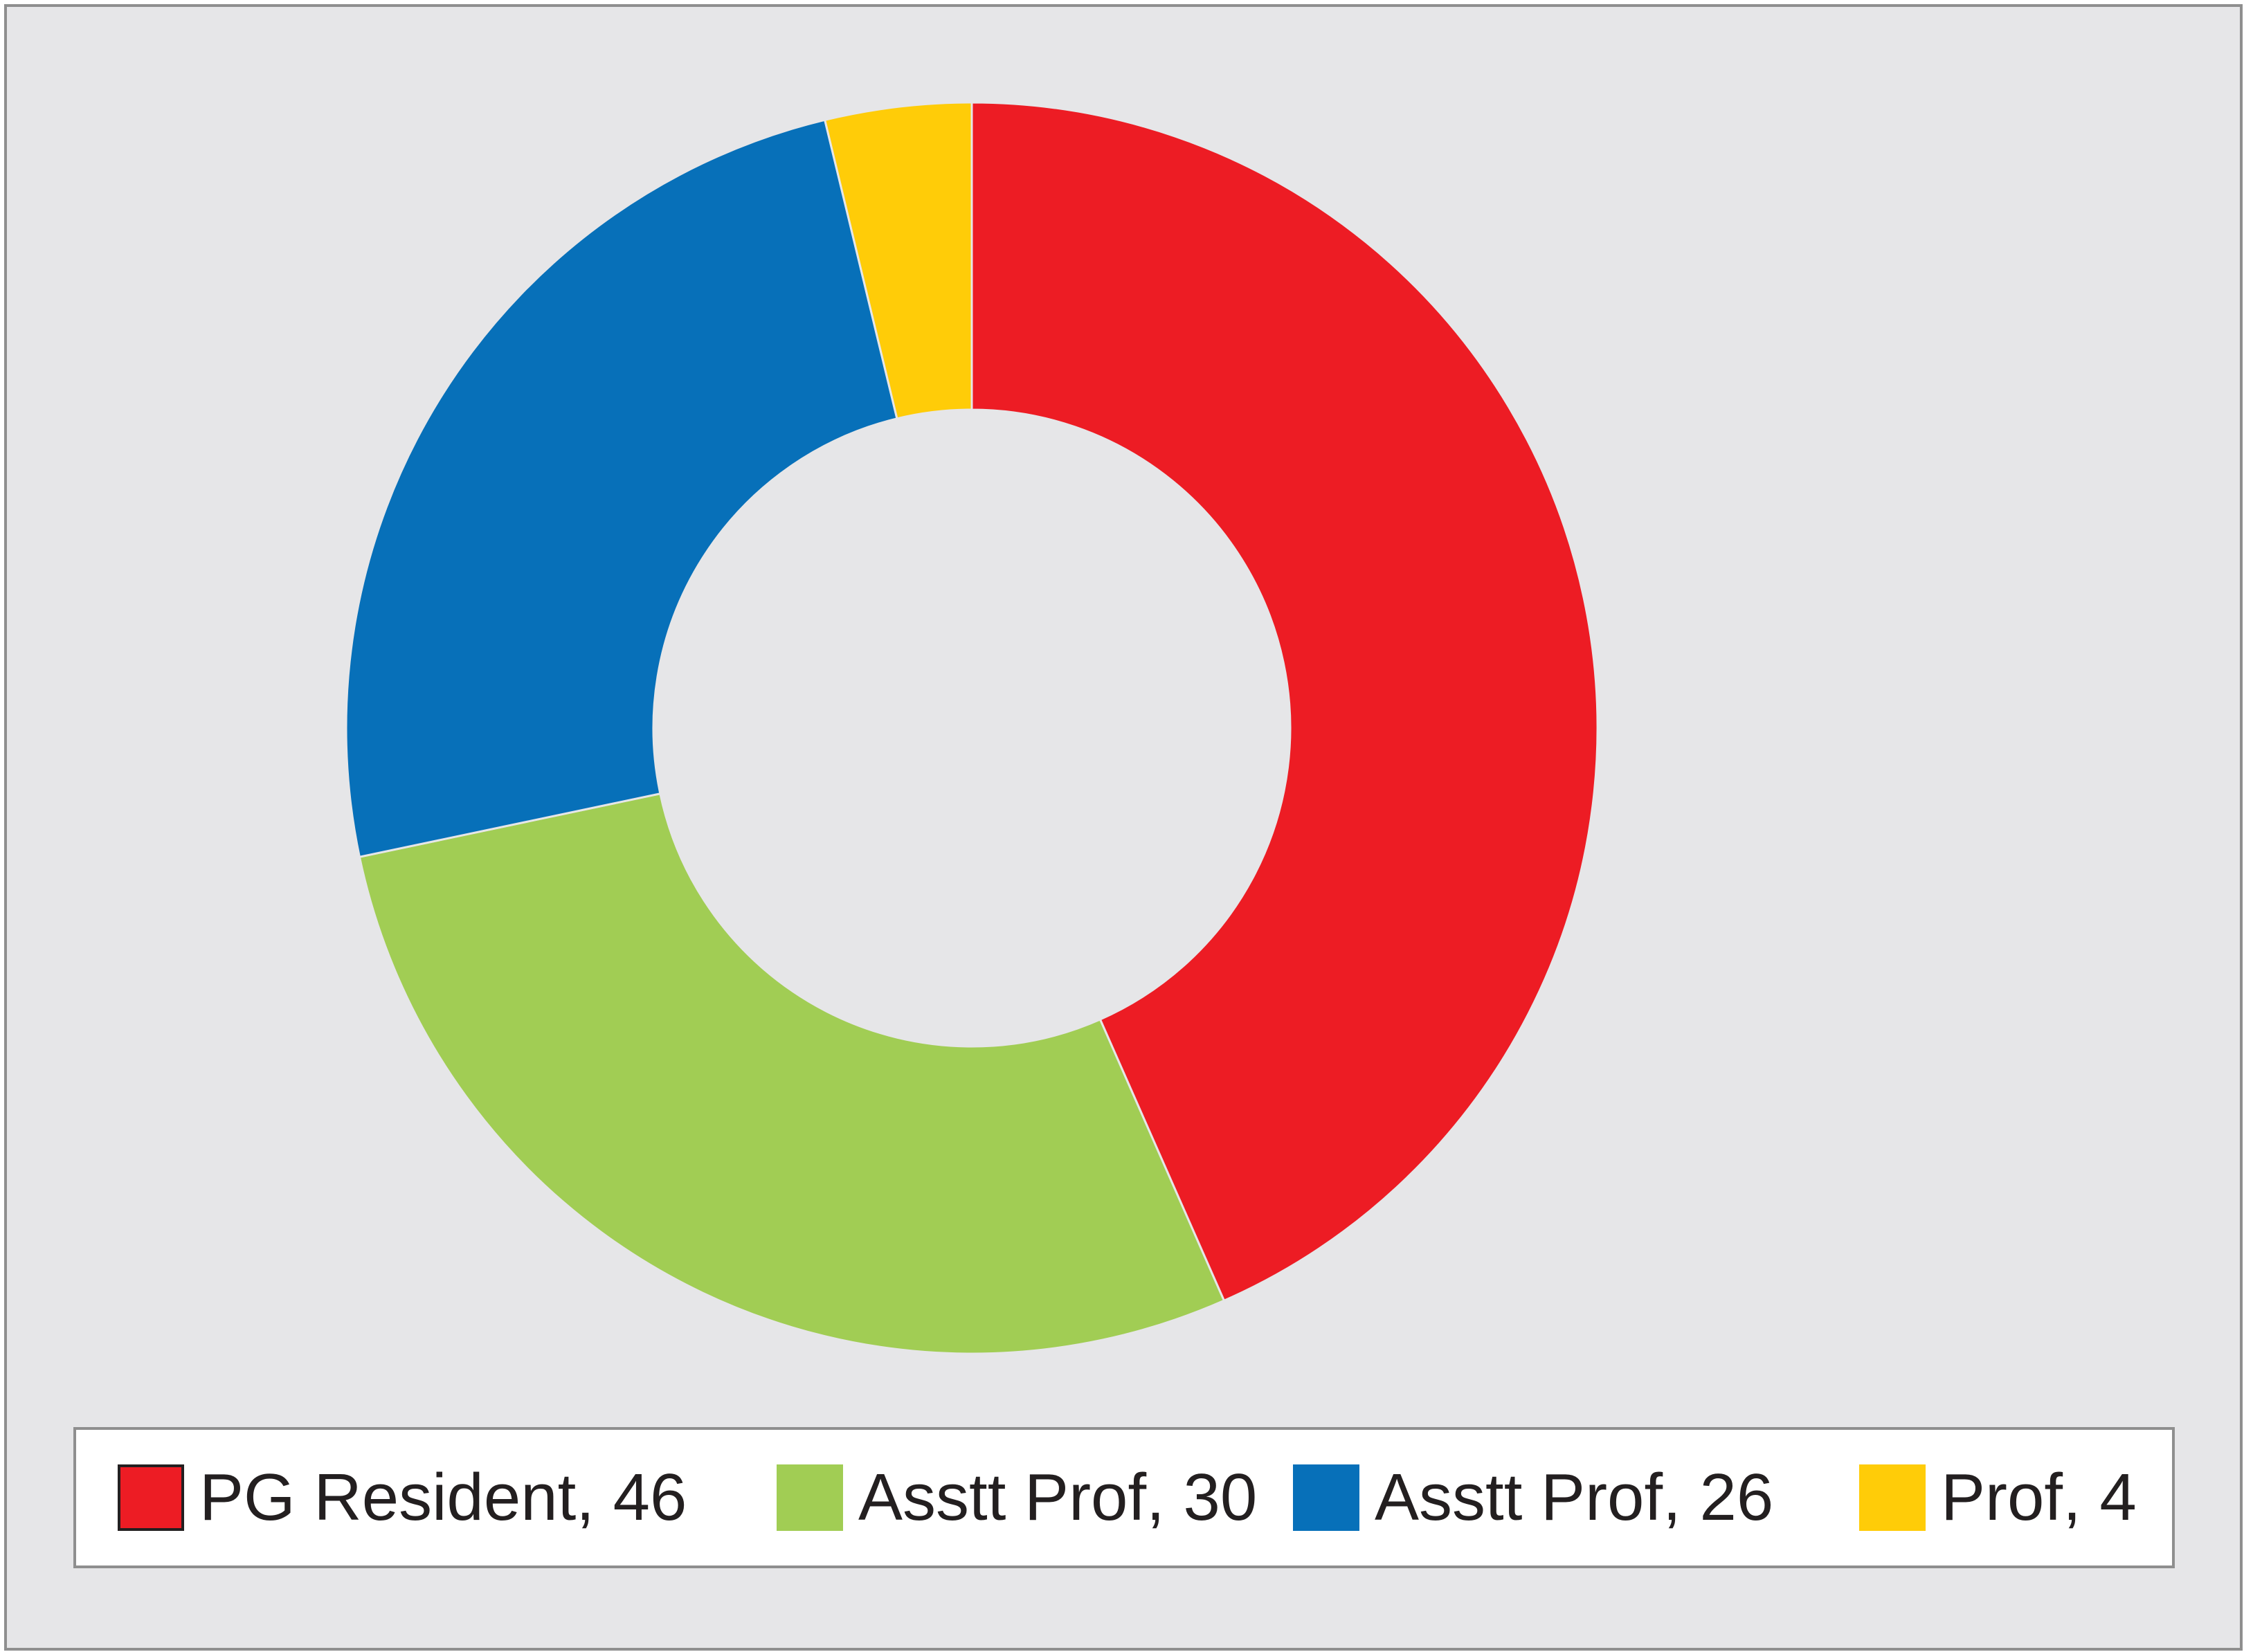 Image resolution: width=2244 pixels, height=1652 pixels. I want to click on legend-label-0: PG Resident, 46, so click(443, 1497).